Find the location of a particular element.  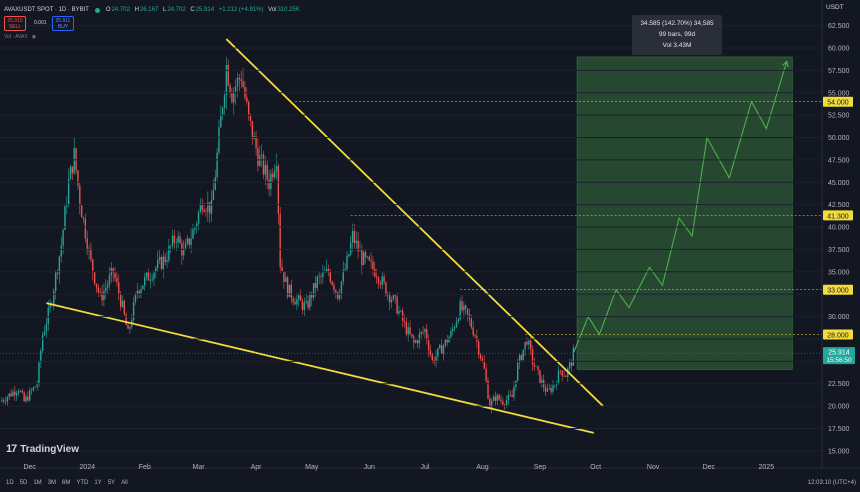

spread-value: 0.001 is located at coordinates (40, 23).